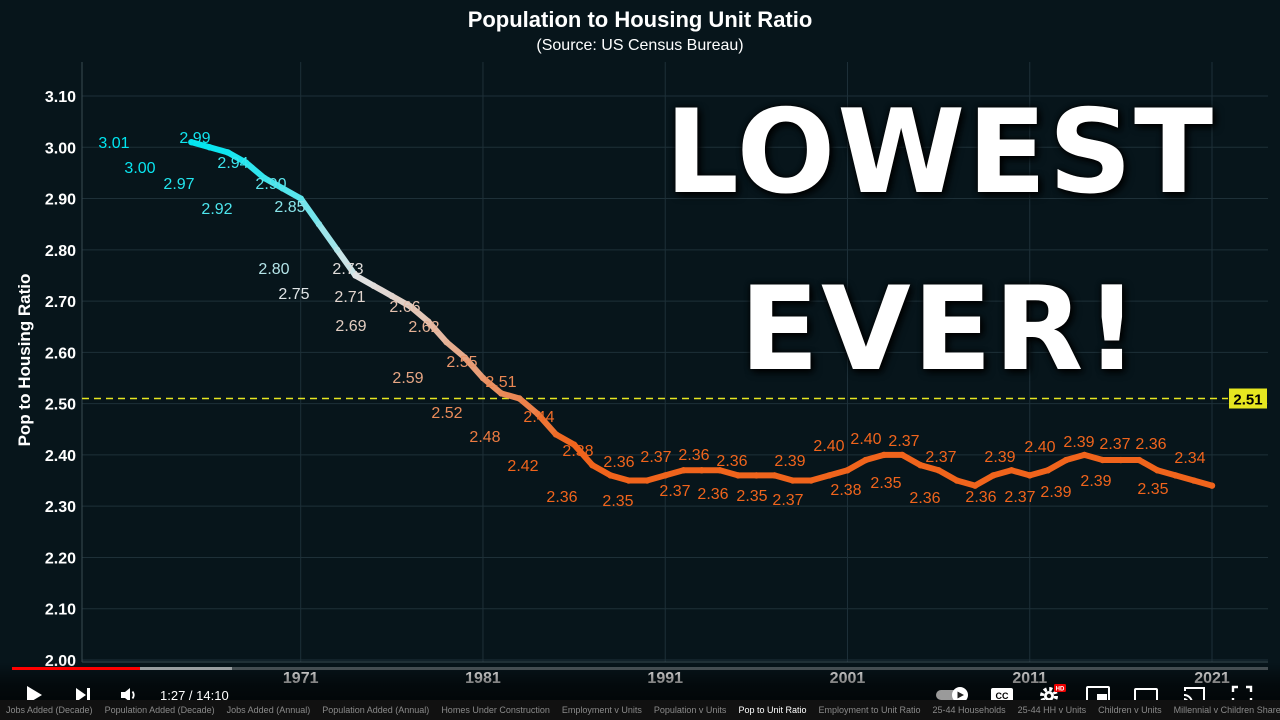 The image size is (1280, 720). I want to click on skip-next-icon, so click(83, 695).